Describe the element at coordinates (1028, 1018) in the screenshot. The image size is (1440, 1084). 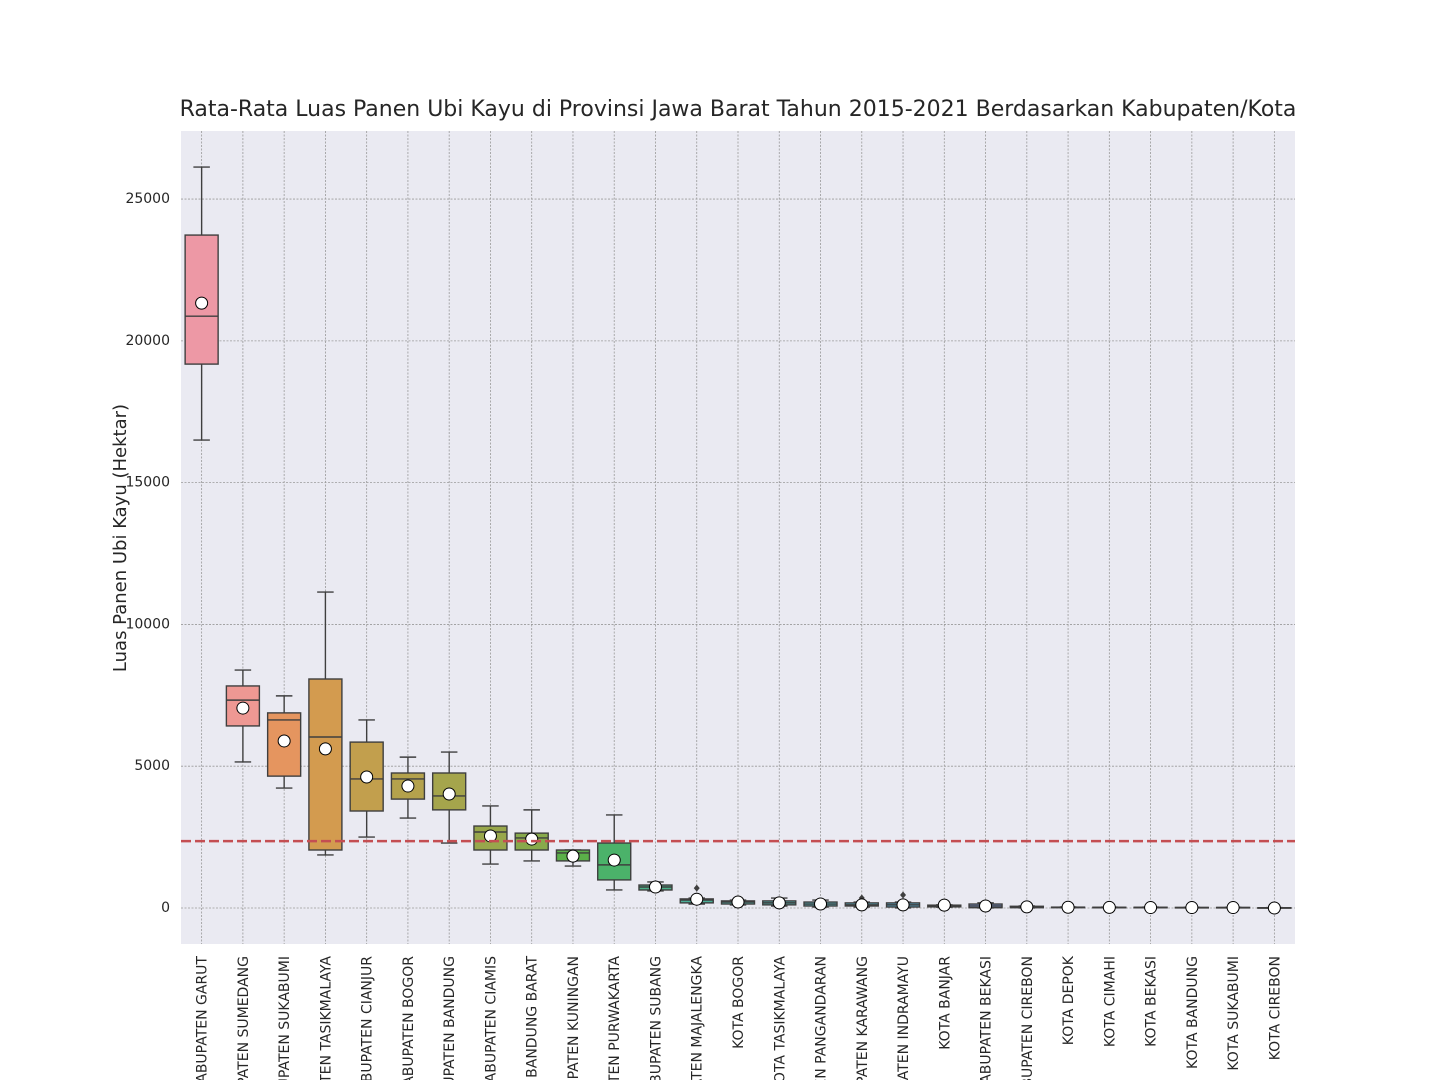
I see `x-tick-label: KABUPATEN CIREBON` at that location.